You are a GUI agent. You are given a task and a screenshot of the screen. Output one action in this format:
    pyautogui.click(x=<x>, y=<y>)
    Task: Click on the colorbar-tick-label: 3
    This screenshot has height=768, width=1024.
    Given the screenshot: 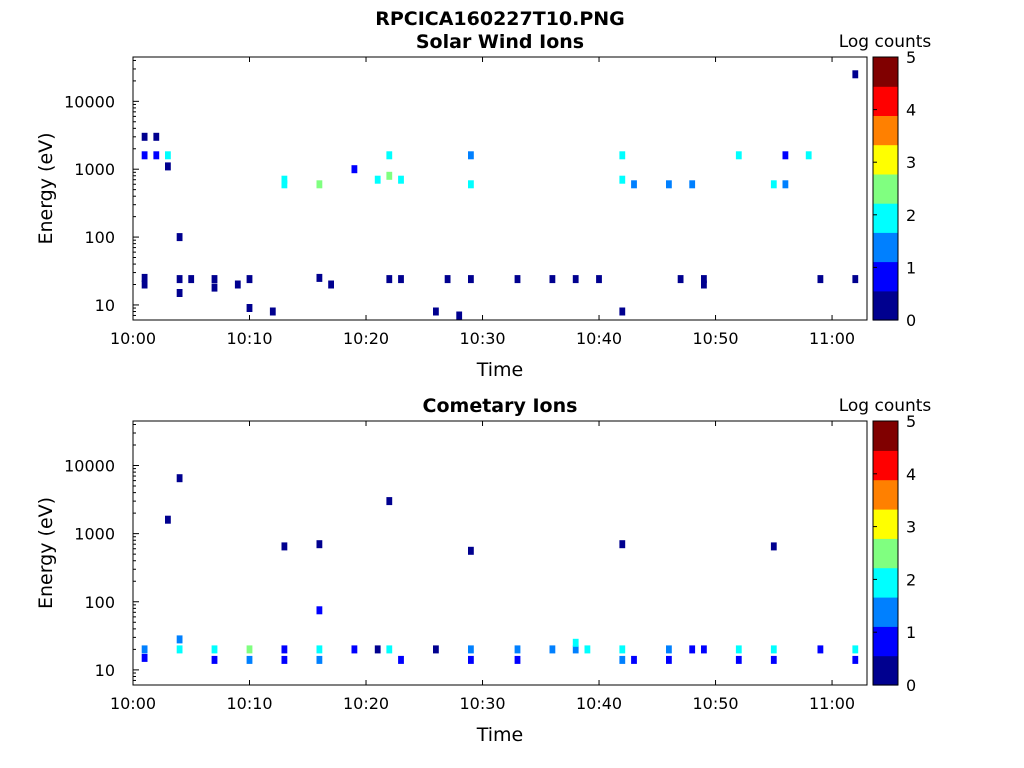 What is the action you would take?
    pyautogui.click(x=911, y=162)
    